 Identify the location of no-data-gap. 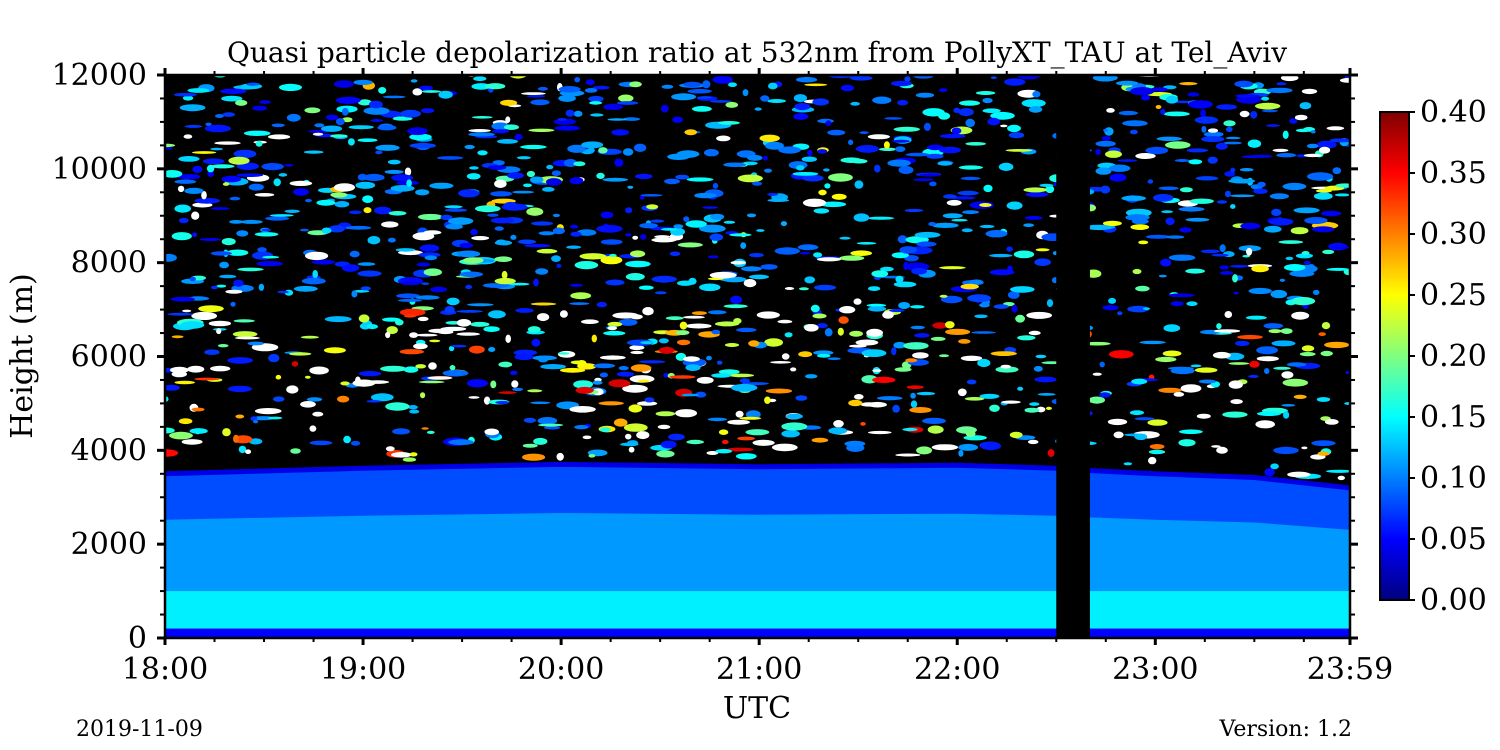
(1073, 356).